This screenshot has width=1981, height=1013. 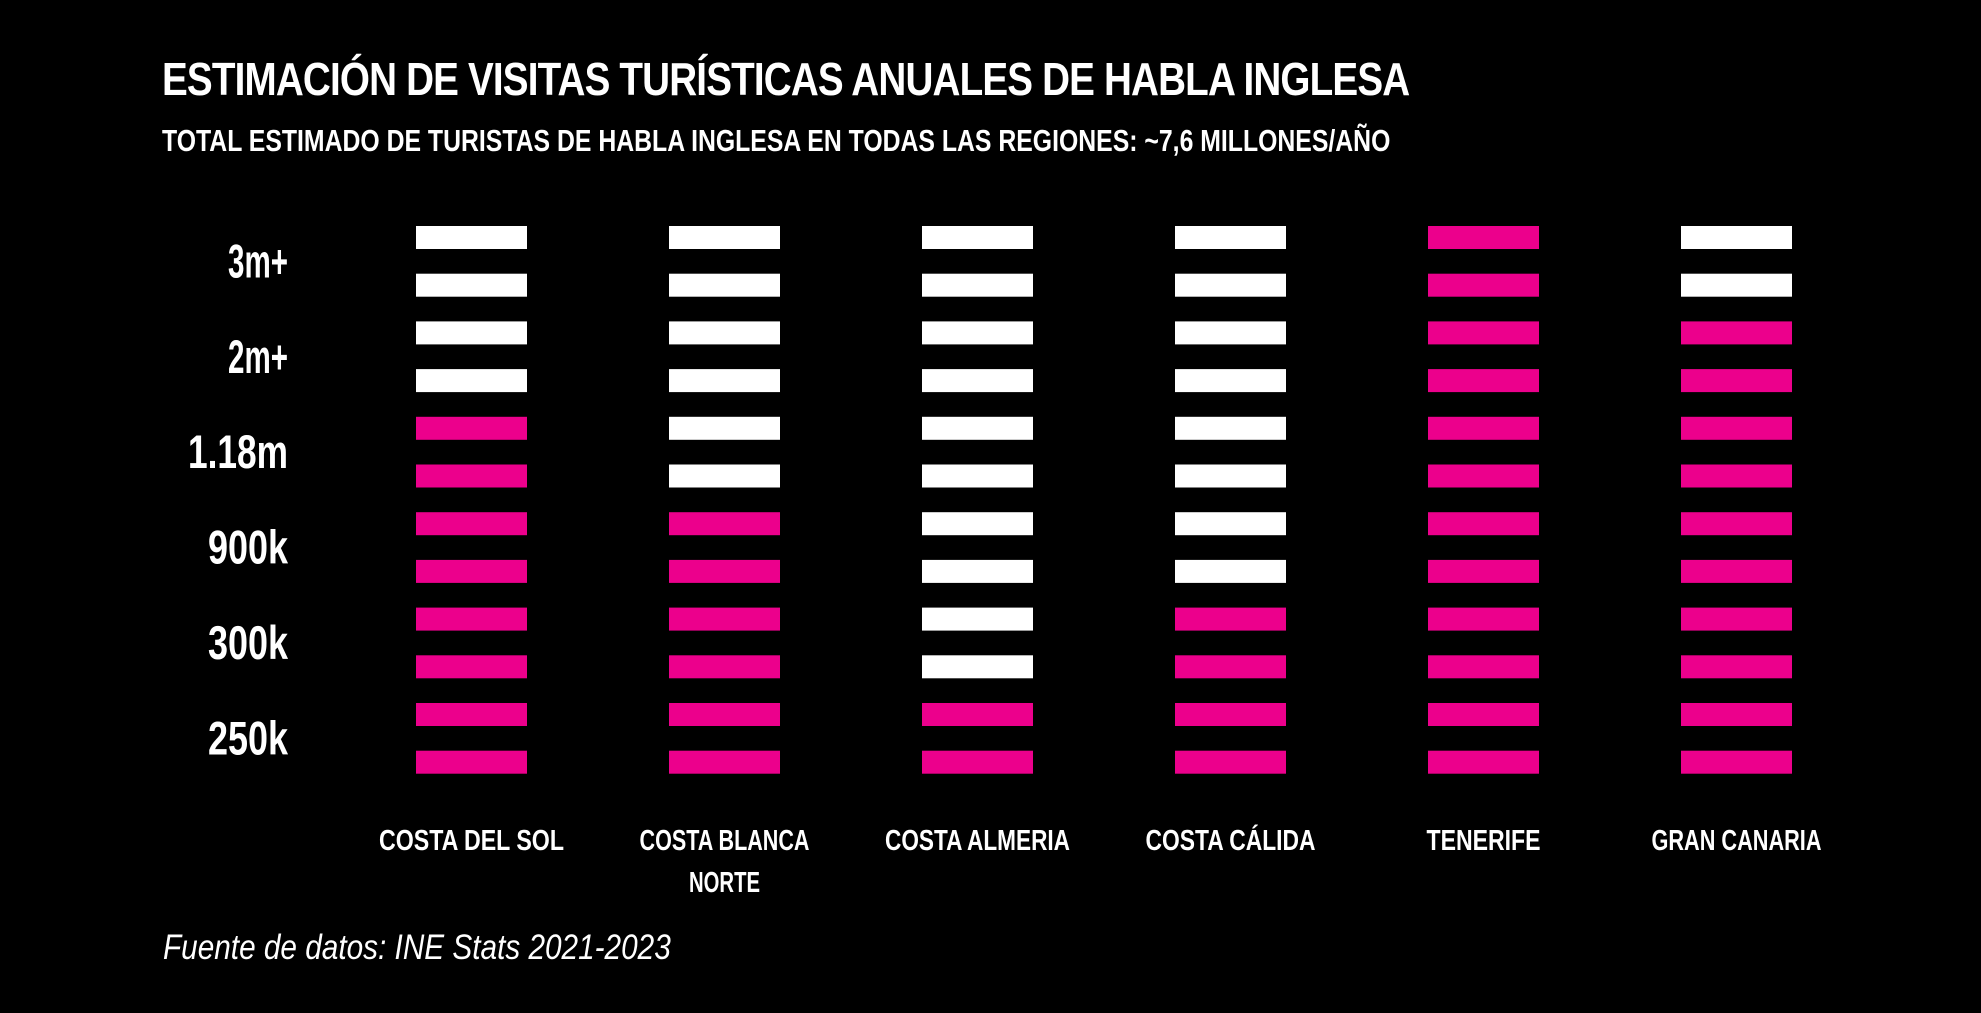 What do you see at coordinates (471, 841) in the screenshot?
I see `category-label: COSTA DEL SOL` at bounding box center [471, 841].